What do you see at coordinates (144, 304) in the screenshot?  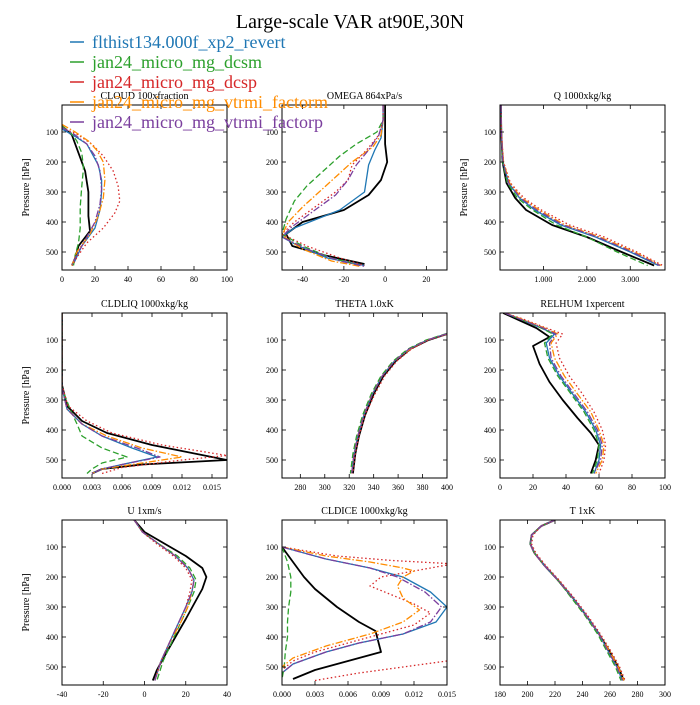 I see `panel-title: CLDLIQ 1000xkg/kg` at bounding box center [144, 304].